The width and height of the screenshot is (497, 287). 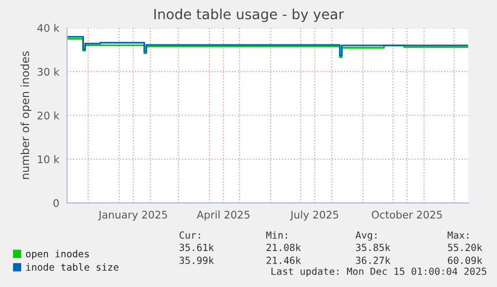 What do you see at coordinates (49, 115) in the screenshot?
I see `y-tick-label: 20 k` at bounding box center [49, 115].